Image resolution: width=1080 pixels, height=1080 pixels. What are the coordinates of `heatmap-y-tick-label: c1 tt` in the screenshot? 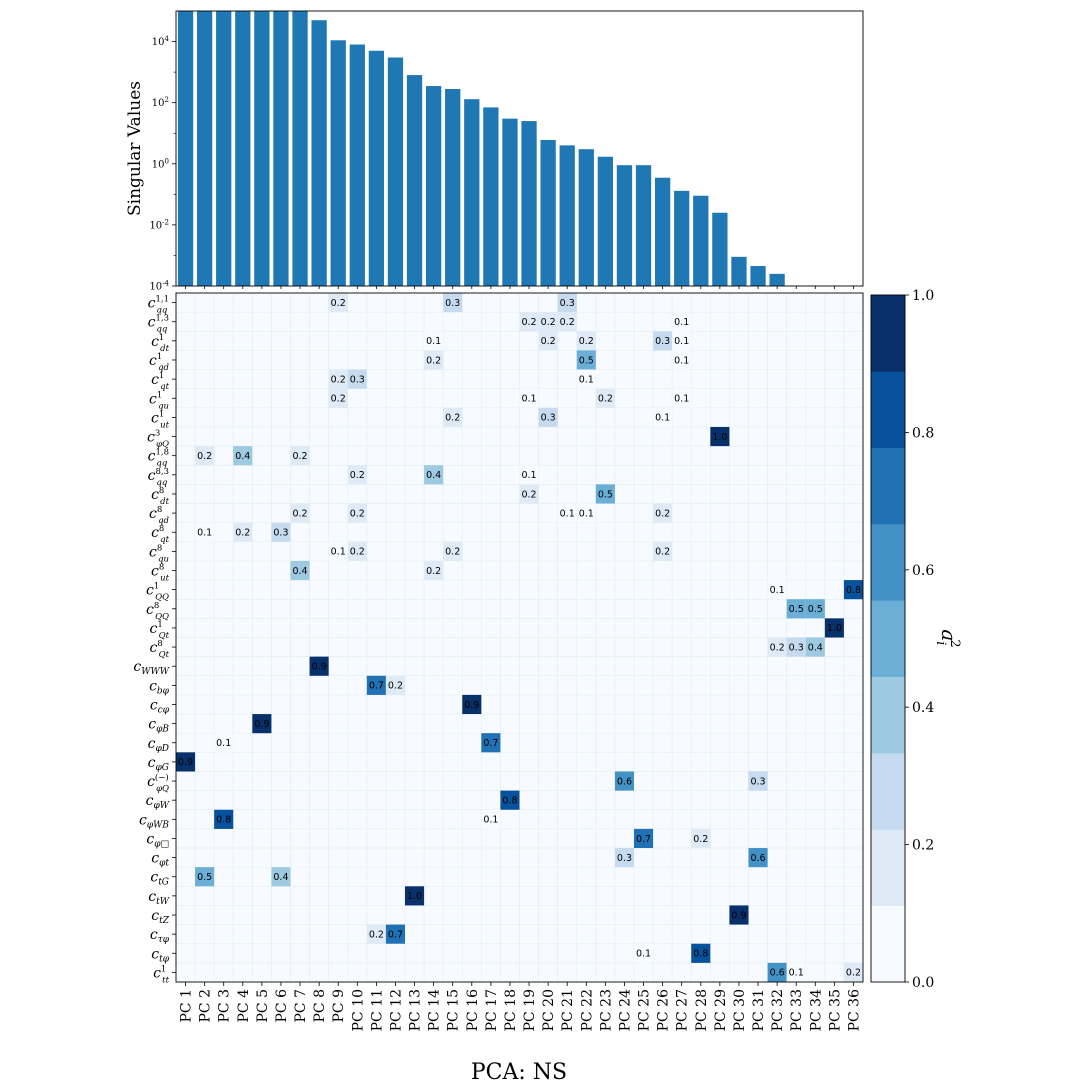 It's located at (161, 974).